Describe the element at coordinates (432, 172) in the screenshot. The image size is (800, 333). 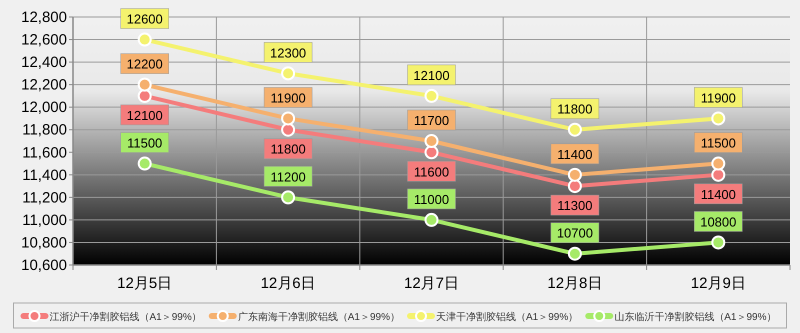
I see `data-label: 11600` at that location.